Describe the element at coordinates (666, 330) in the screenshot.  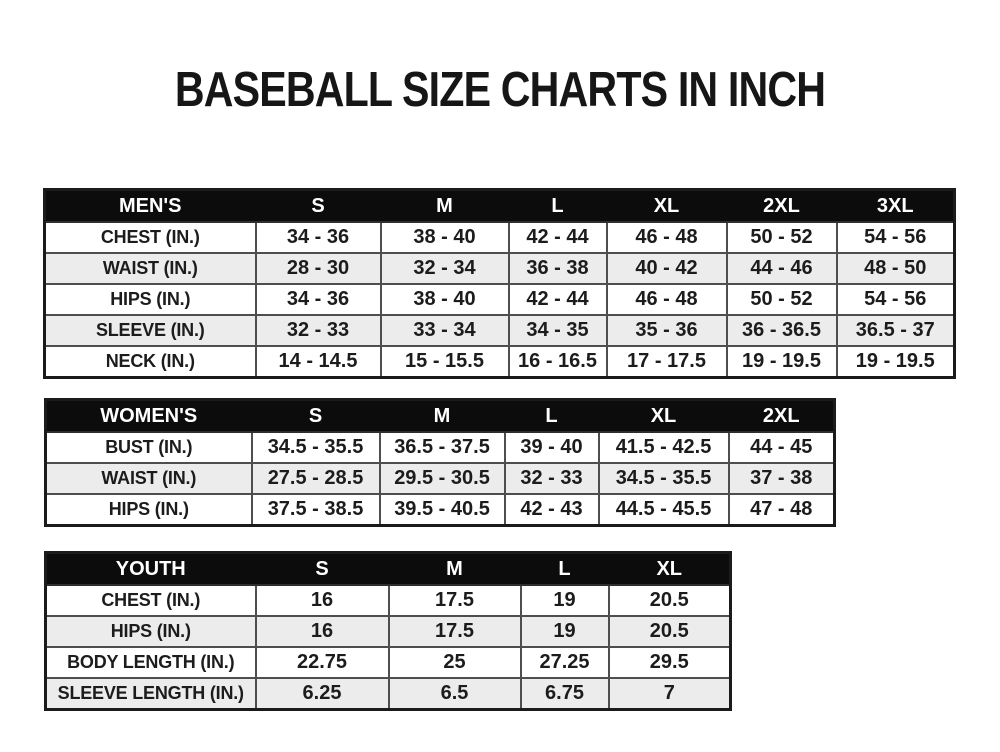
I see `size-value-cell: 35 - 36` at that location.